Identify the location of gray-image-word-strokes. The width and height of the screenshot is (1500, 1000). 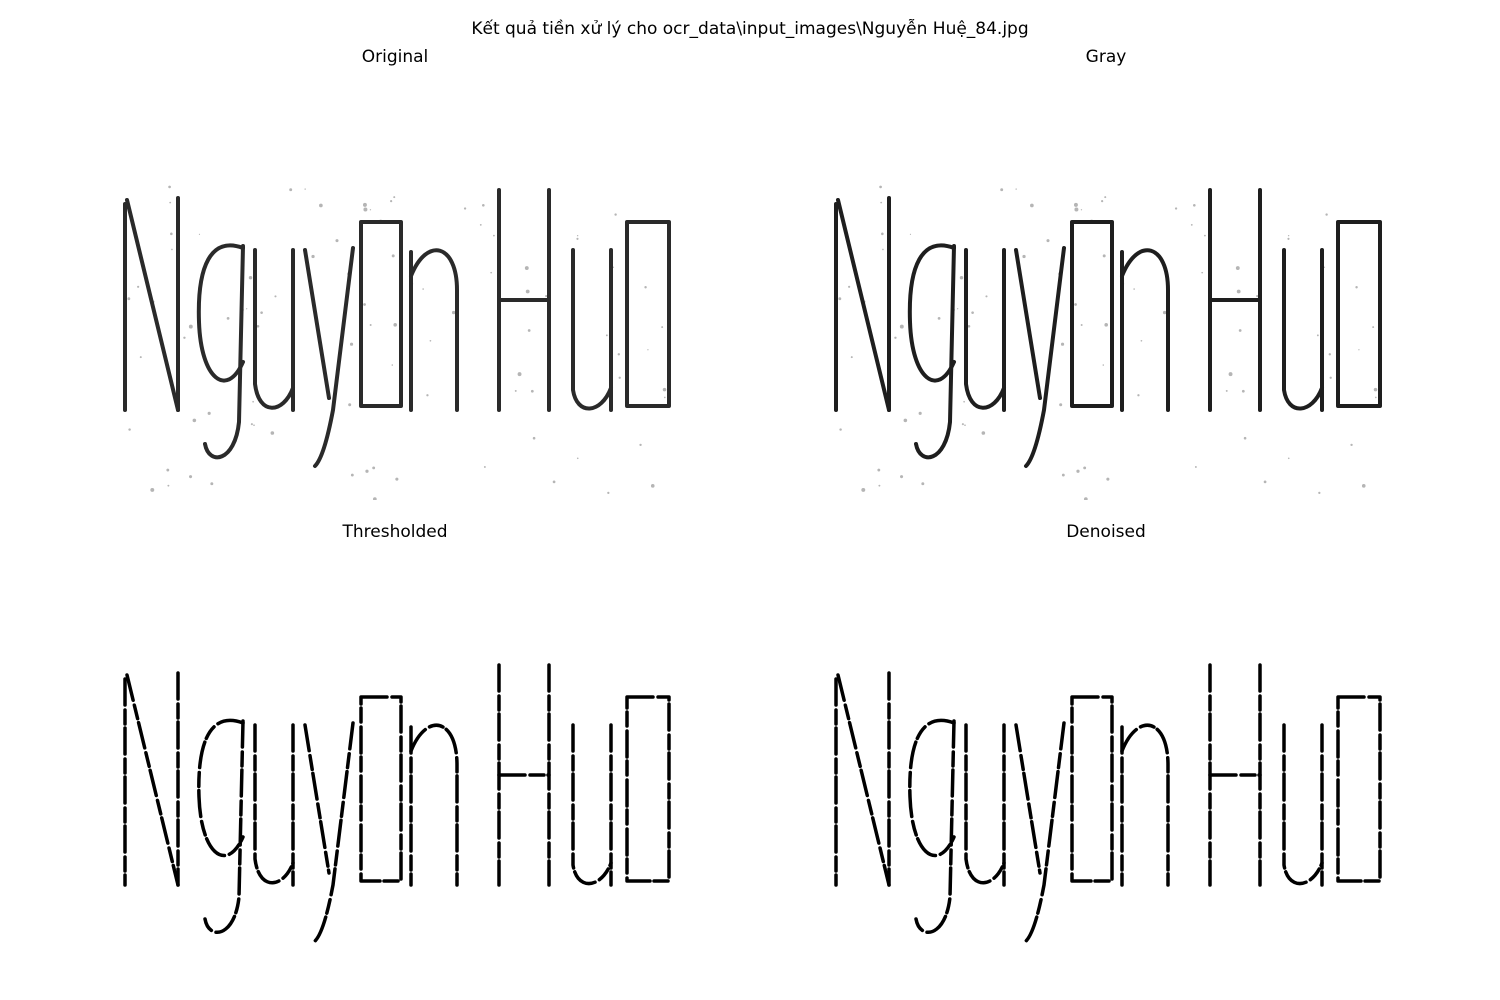
(1108, 328).